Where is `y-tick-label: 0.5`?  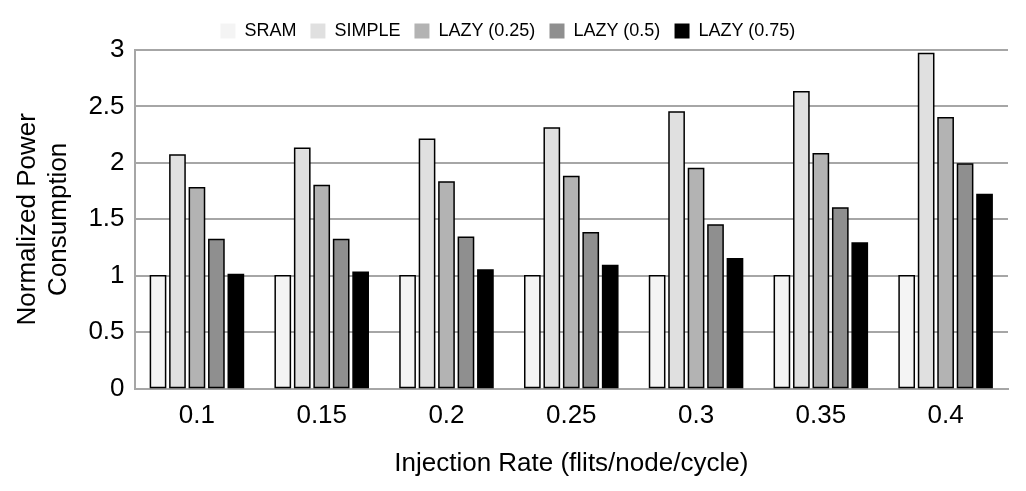
y-tick-label: 0.5 is located at coordinates (106, 330).